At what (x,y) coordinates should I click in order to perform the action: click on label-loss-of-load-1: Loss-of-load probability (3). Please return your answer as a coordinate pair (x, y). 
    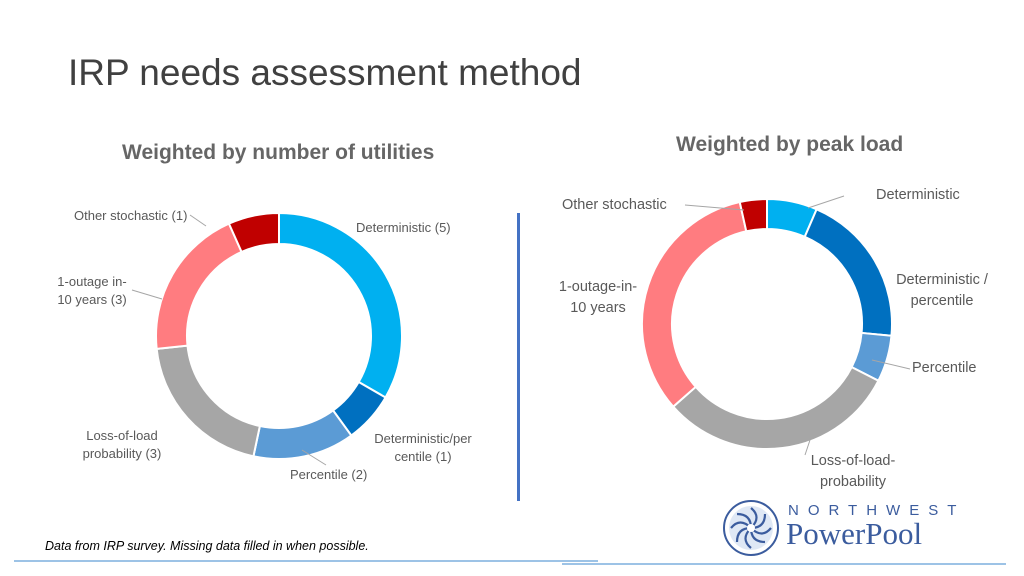
    Looking at the image, I should click on (122, 444).